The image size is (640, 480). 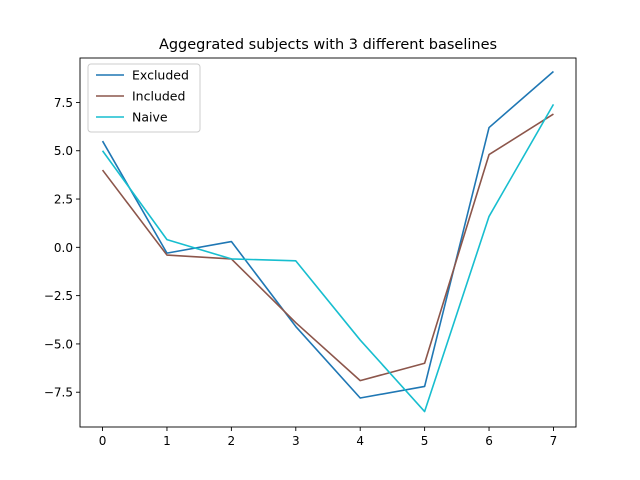 I want to click on legend-box, so click(x=144, y=98).